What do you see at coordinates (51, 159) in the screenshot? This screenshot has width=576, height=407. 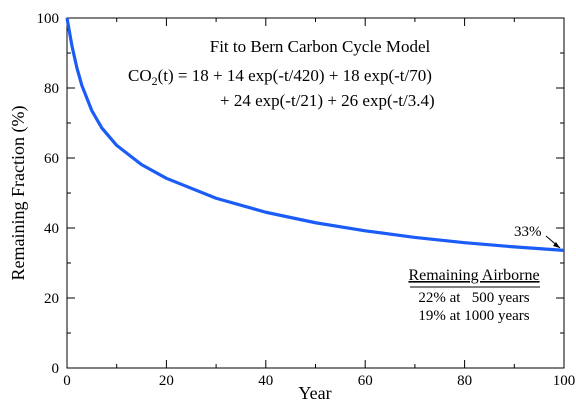 I see `y-tick-label: 60` at bounding box center [51, 159].